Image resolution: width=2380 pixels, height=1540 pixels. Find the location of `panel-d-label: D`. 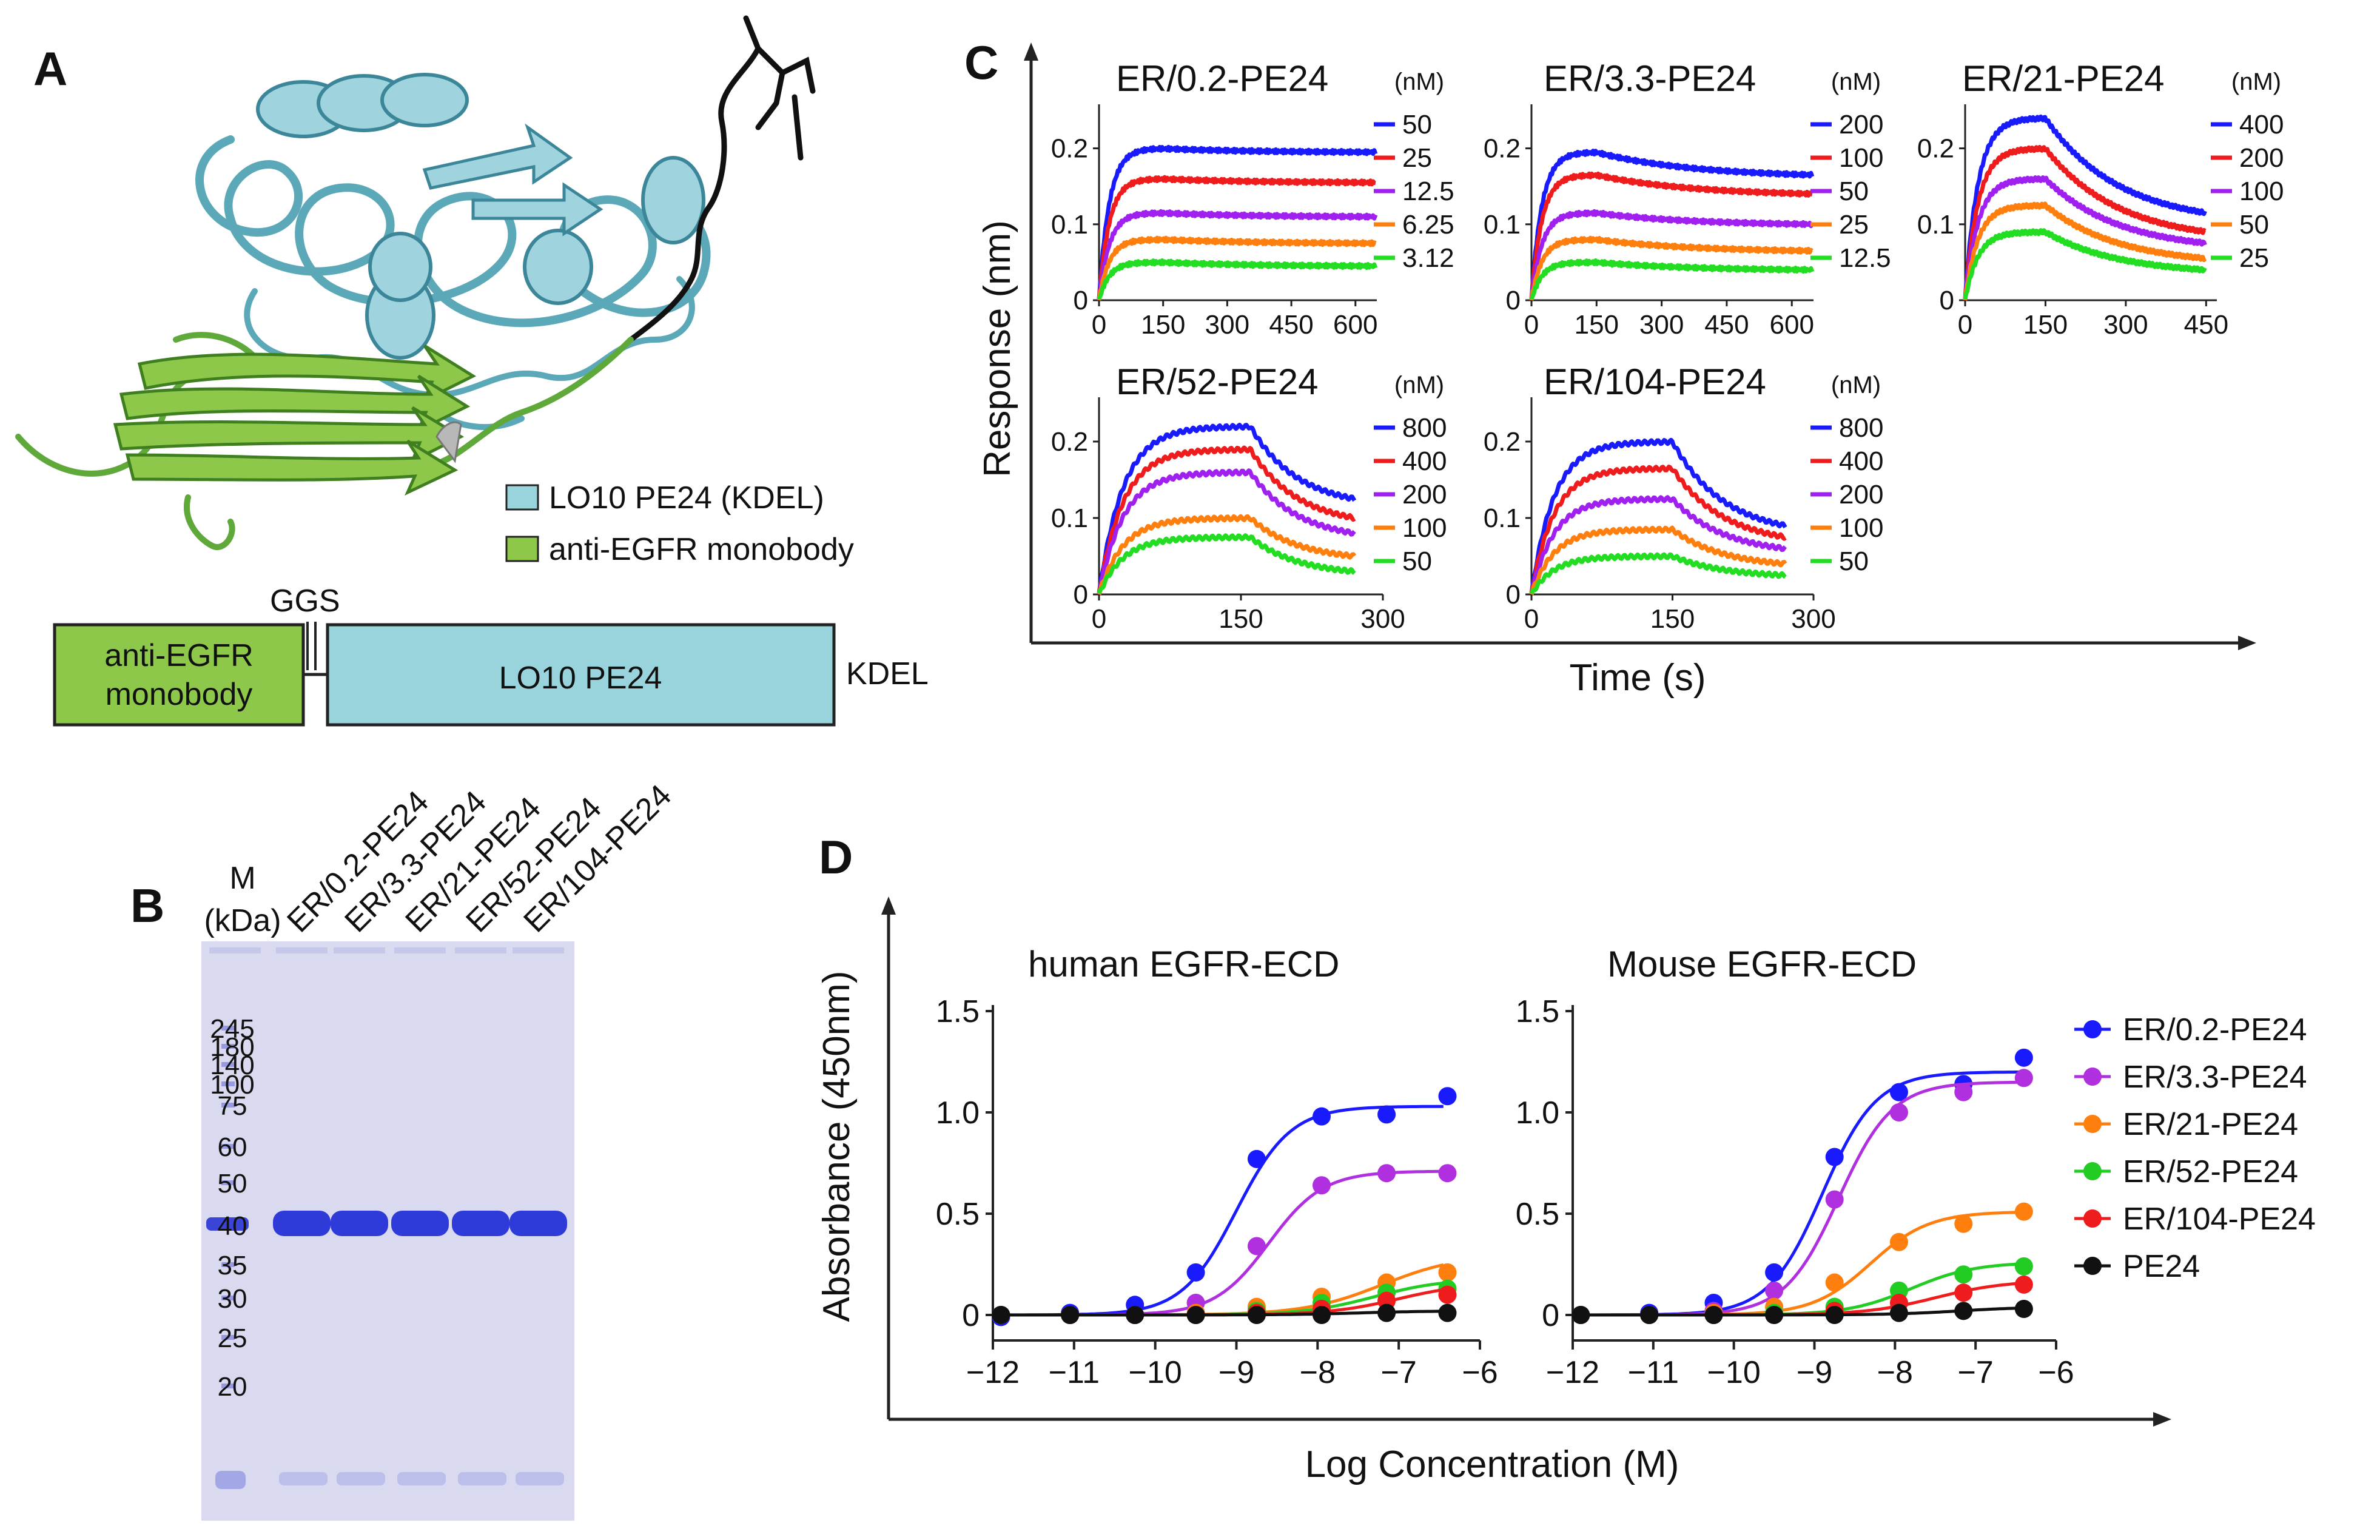

panel-d-label: D is located at coordinates (836, 857).